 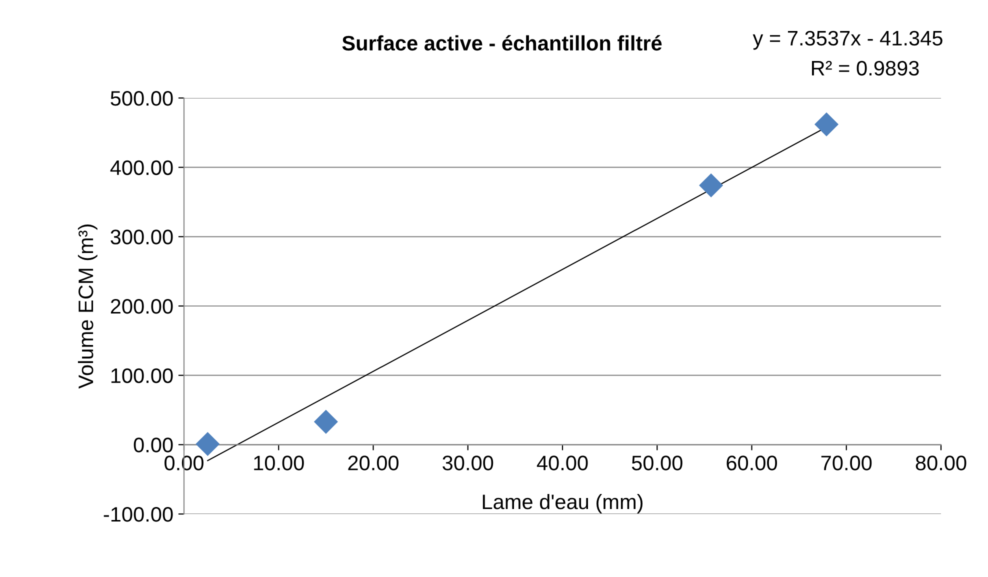 What do you see at coordinates (279, 463) in the screenshot?
I see `x-tick-label: 10.00` at bounding box center [279, 463].